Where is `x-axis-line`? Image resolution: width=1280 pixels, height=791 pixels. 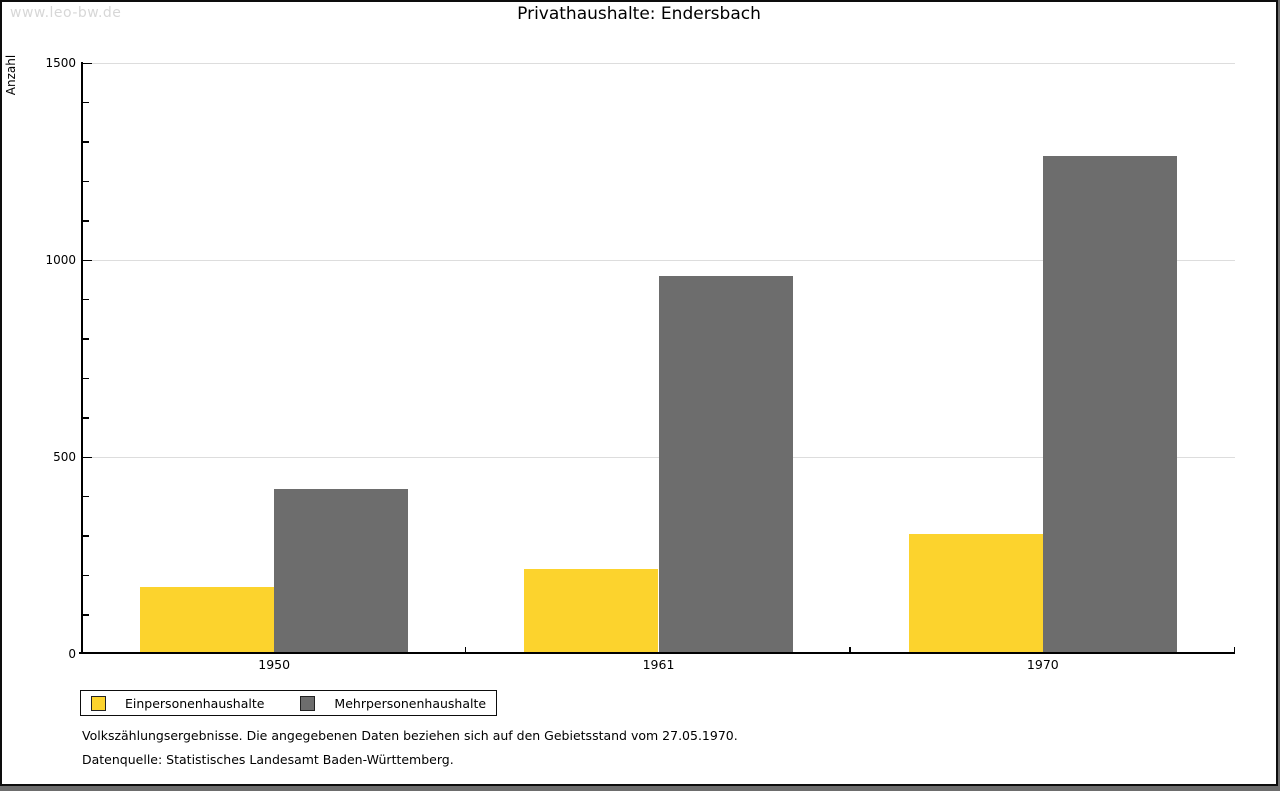 x-axis-line is located at coordinates (657, 653).